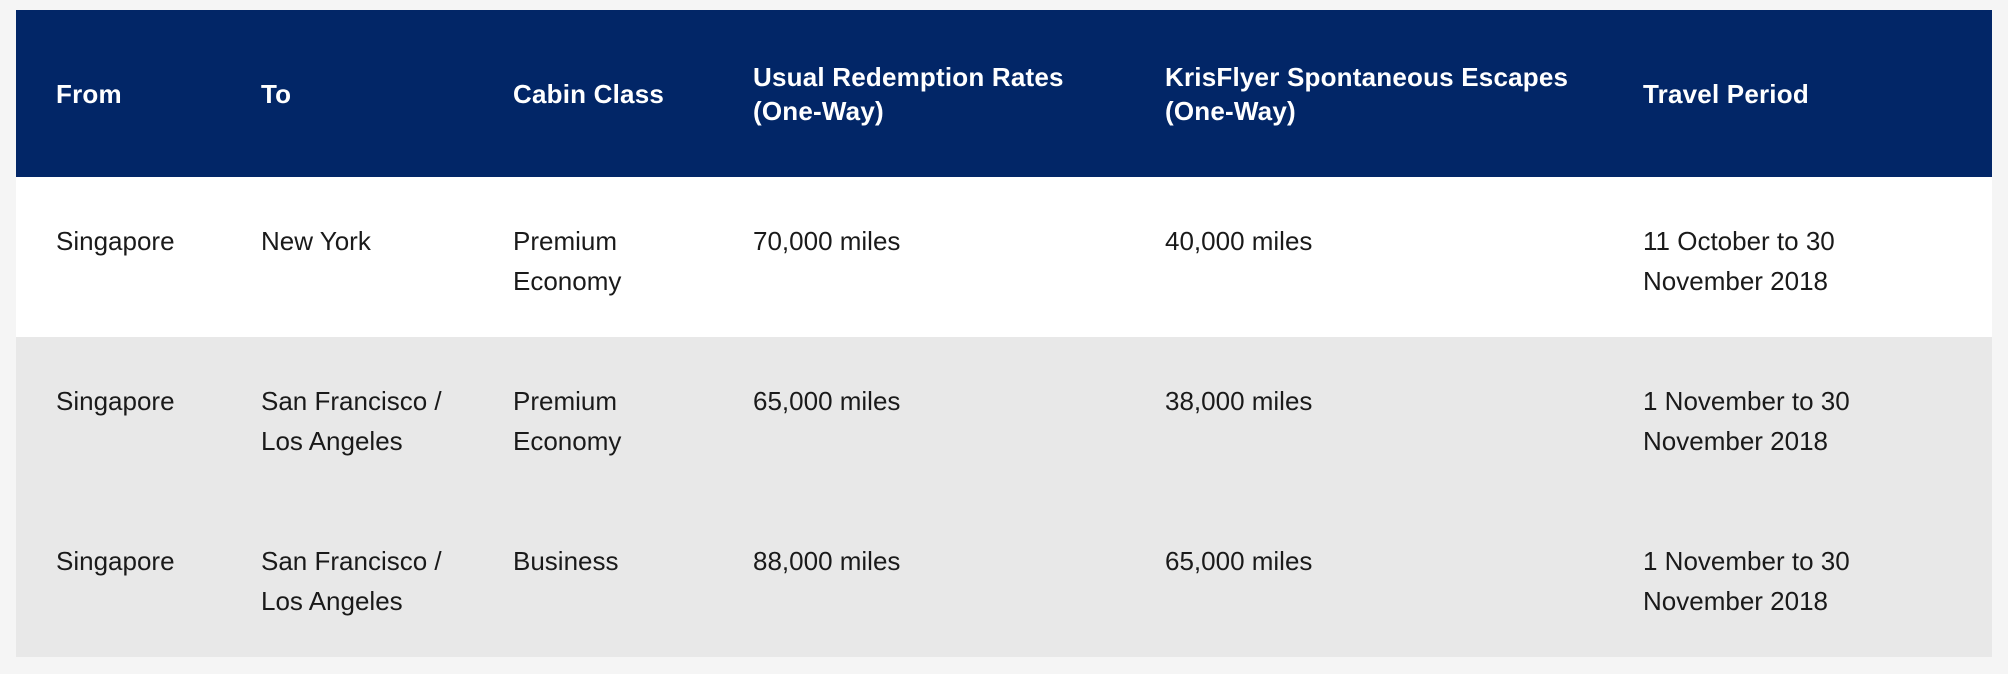 Image resolution: width=2008 pixels, height=674 pixels. What do you see at coordinates (1239, 401) in the screenshot?
I see `cell-spontaneous-rate: 38,000 miles` at bounding box center [1239, 401].